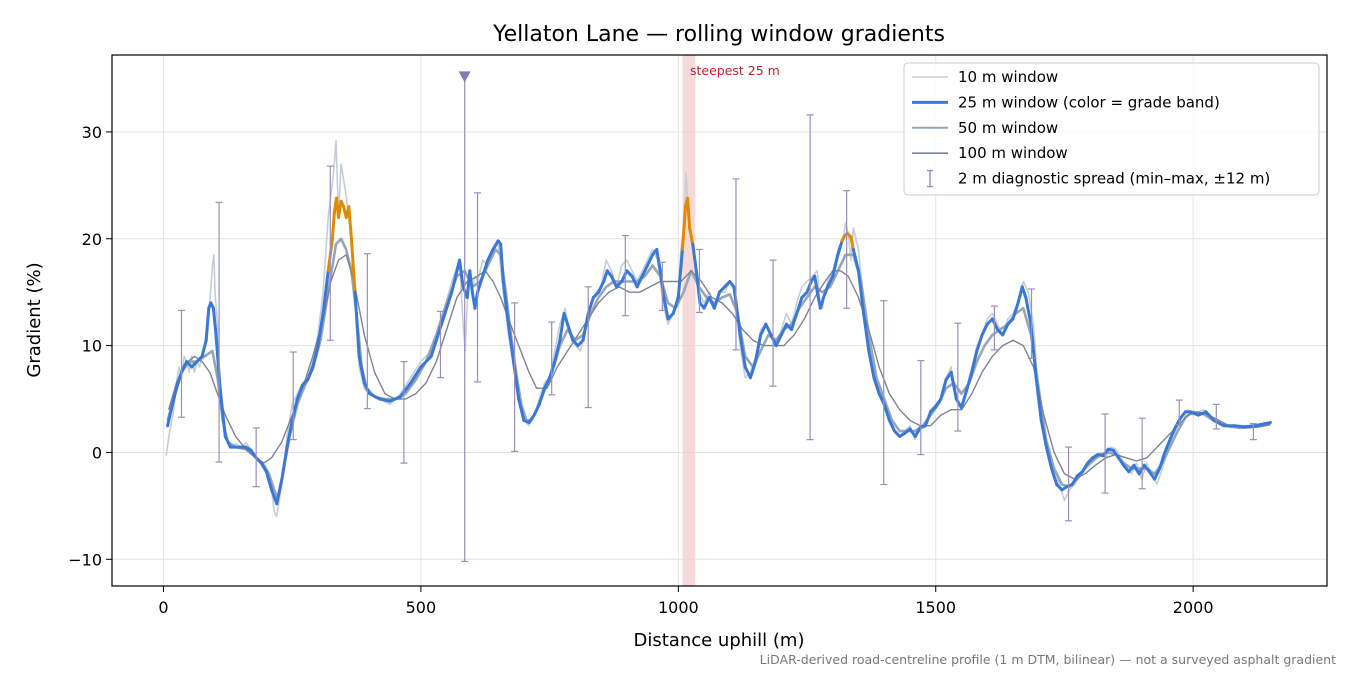 The image size is (1350, 675). Describe the element at coordinates (719, 640) in the screenshot. I see `x-axis-label: Distance uphill (m)` at that location.